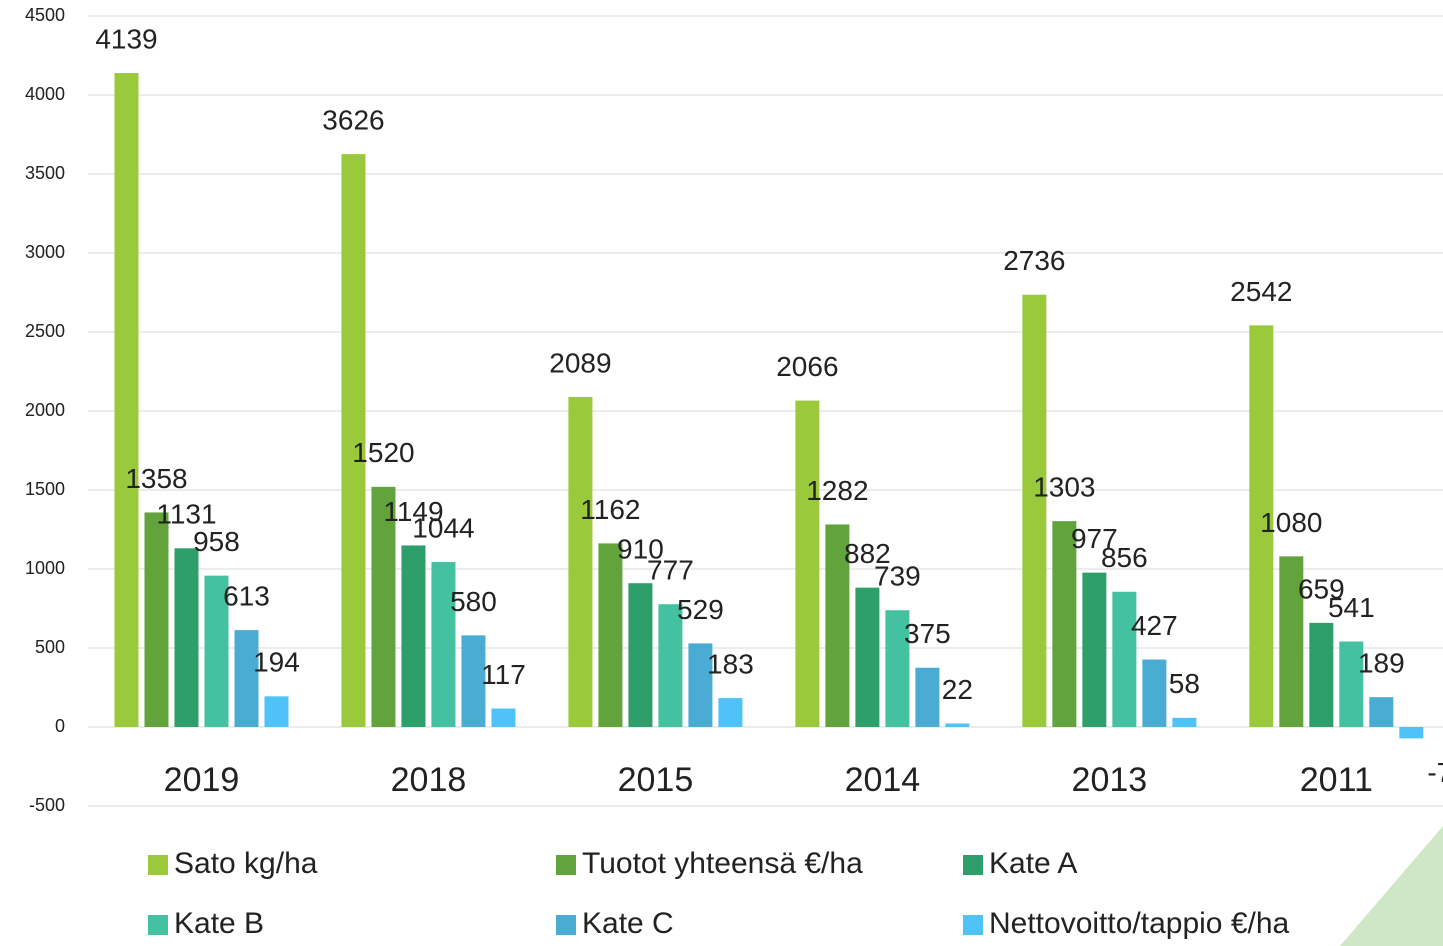 This screenshot has height=946, width=1443. Describe the element at coordinates (246, 596) in the screenshot. I see `data-label: 613` at that location.